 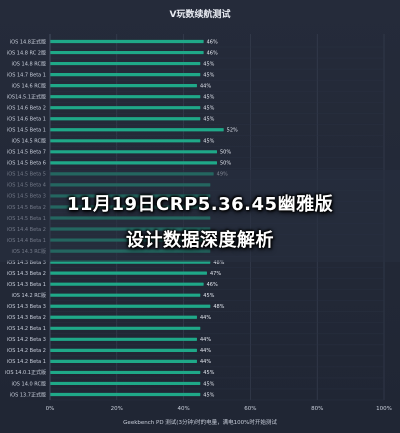 I want to click on category-label: iOS 14.3 Beta 1, so click(x=26, y=285).